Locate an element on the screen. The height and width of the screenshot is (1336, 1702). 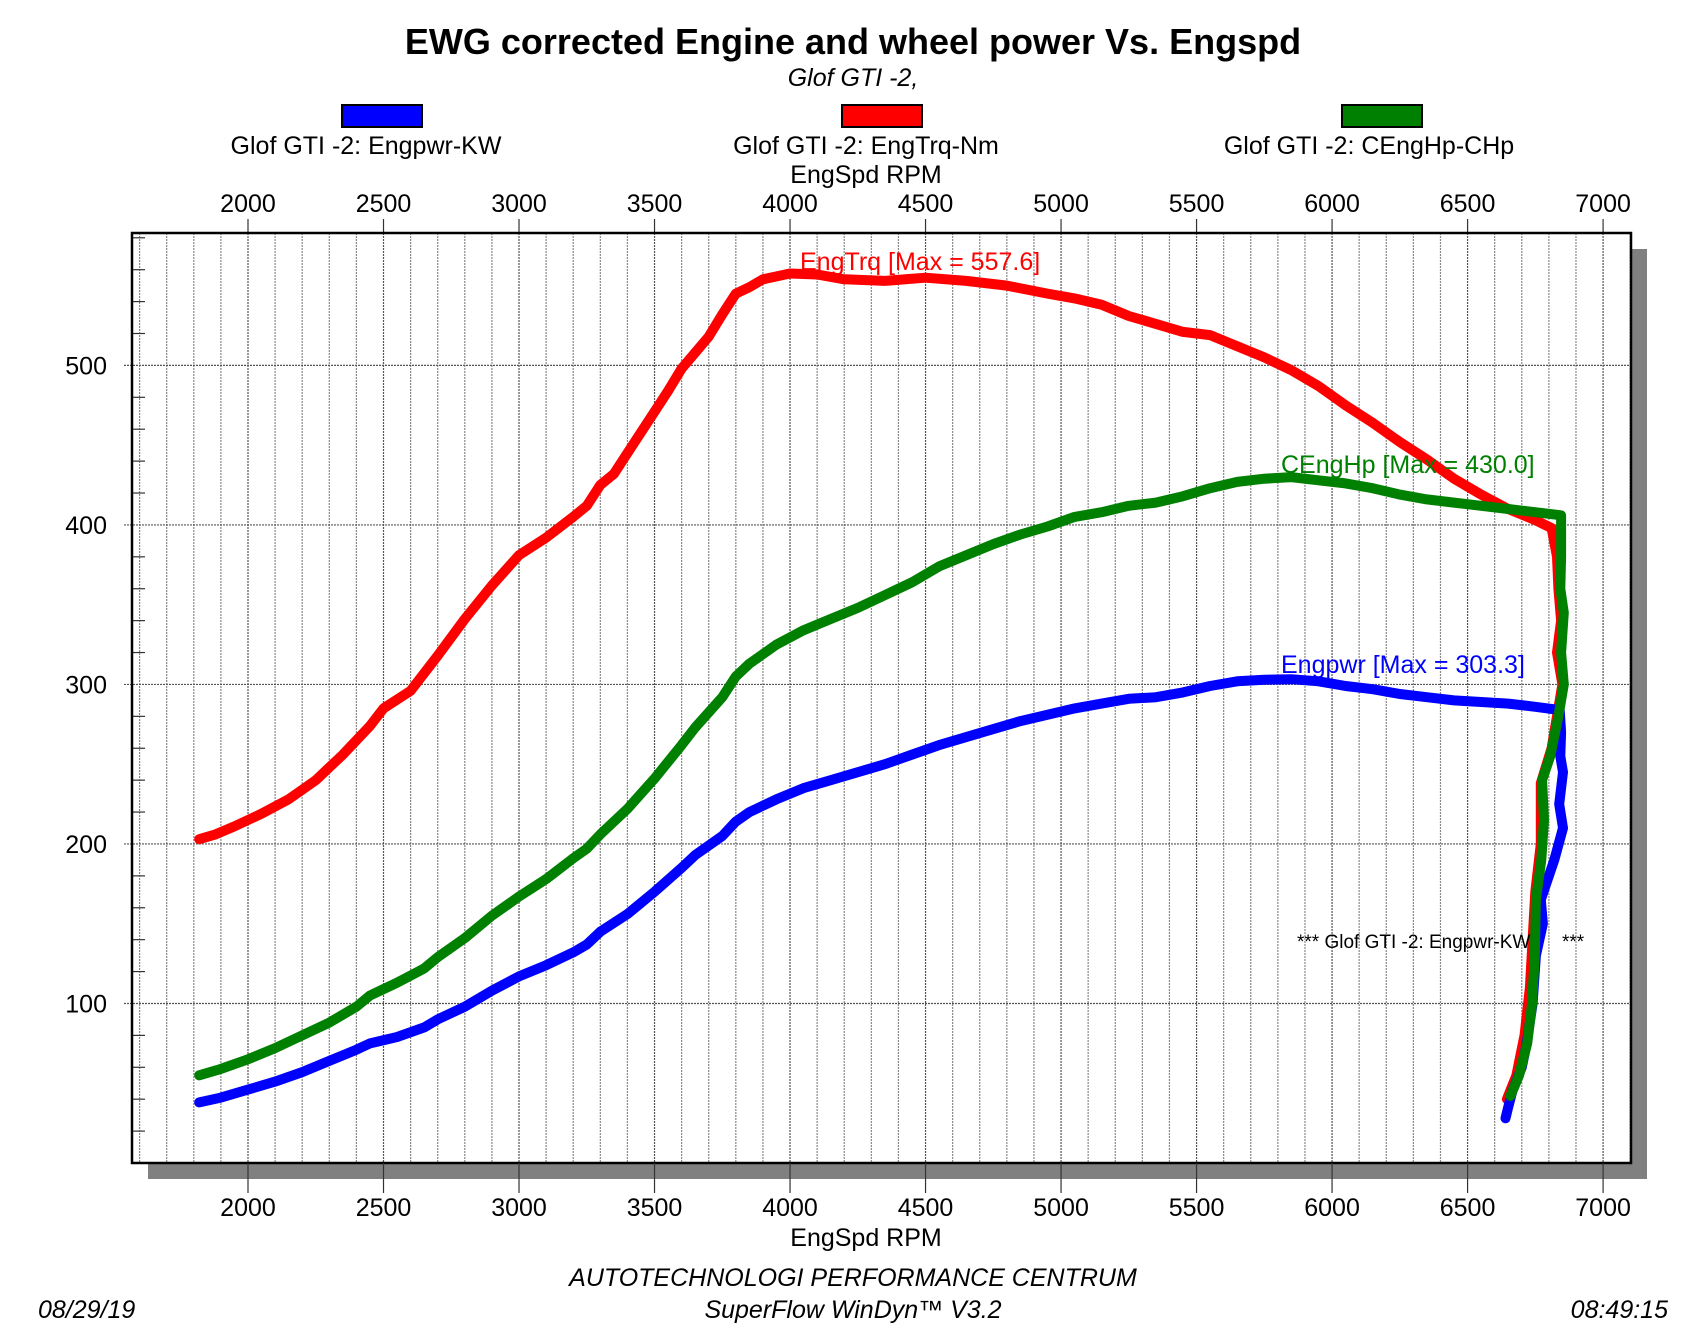
max-label-cenghp: CEngHp [Max = 430.0] is located at coordinates (1408, 465).